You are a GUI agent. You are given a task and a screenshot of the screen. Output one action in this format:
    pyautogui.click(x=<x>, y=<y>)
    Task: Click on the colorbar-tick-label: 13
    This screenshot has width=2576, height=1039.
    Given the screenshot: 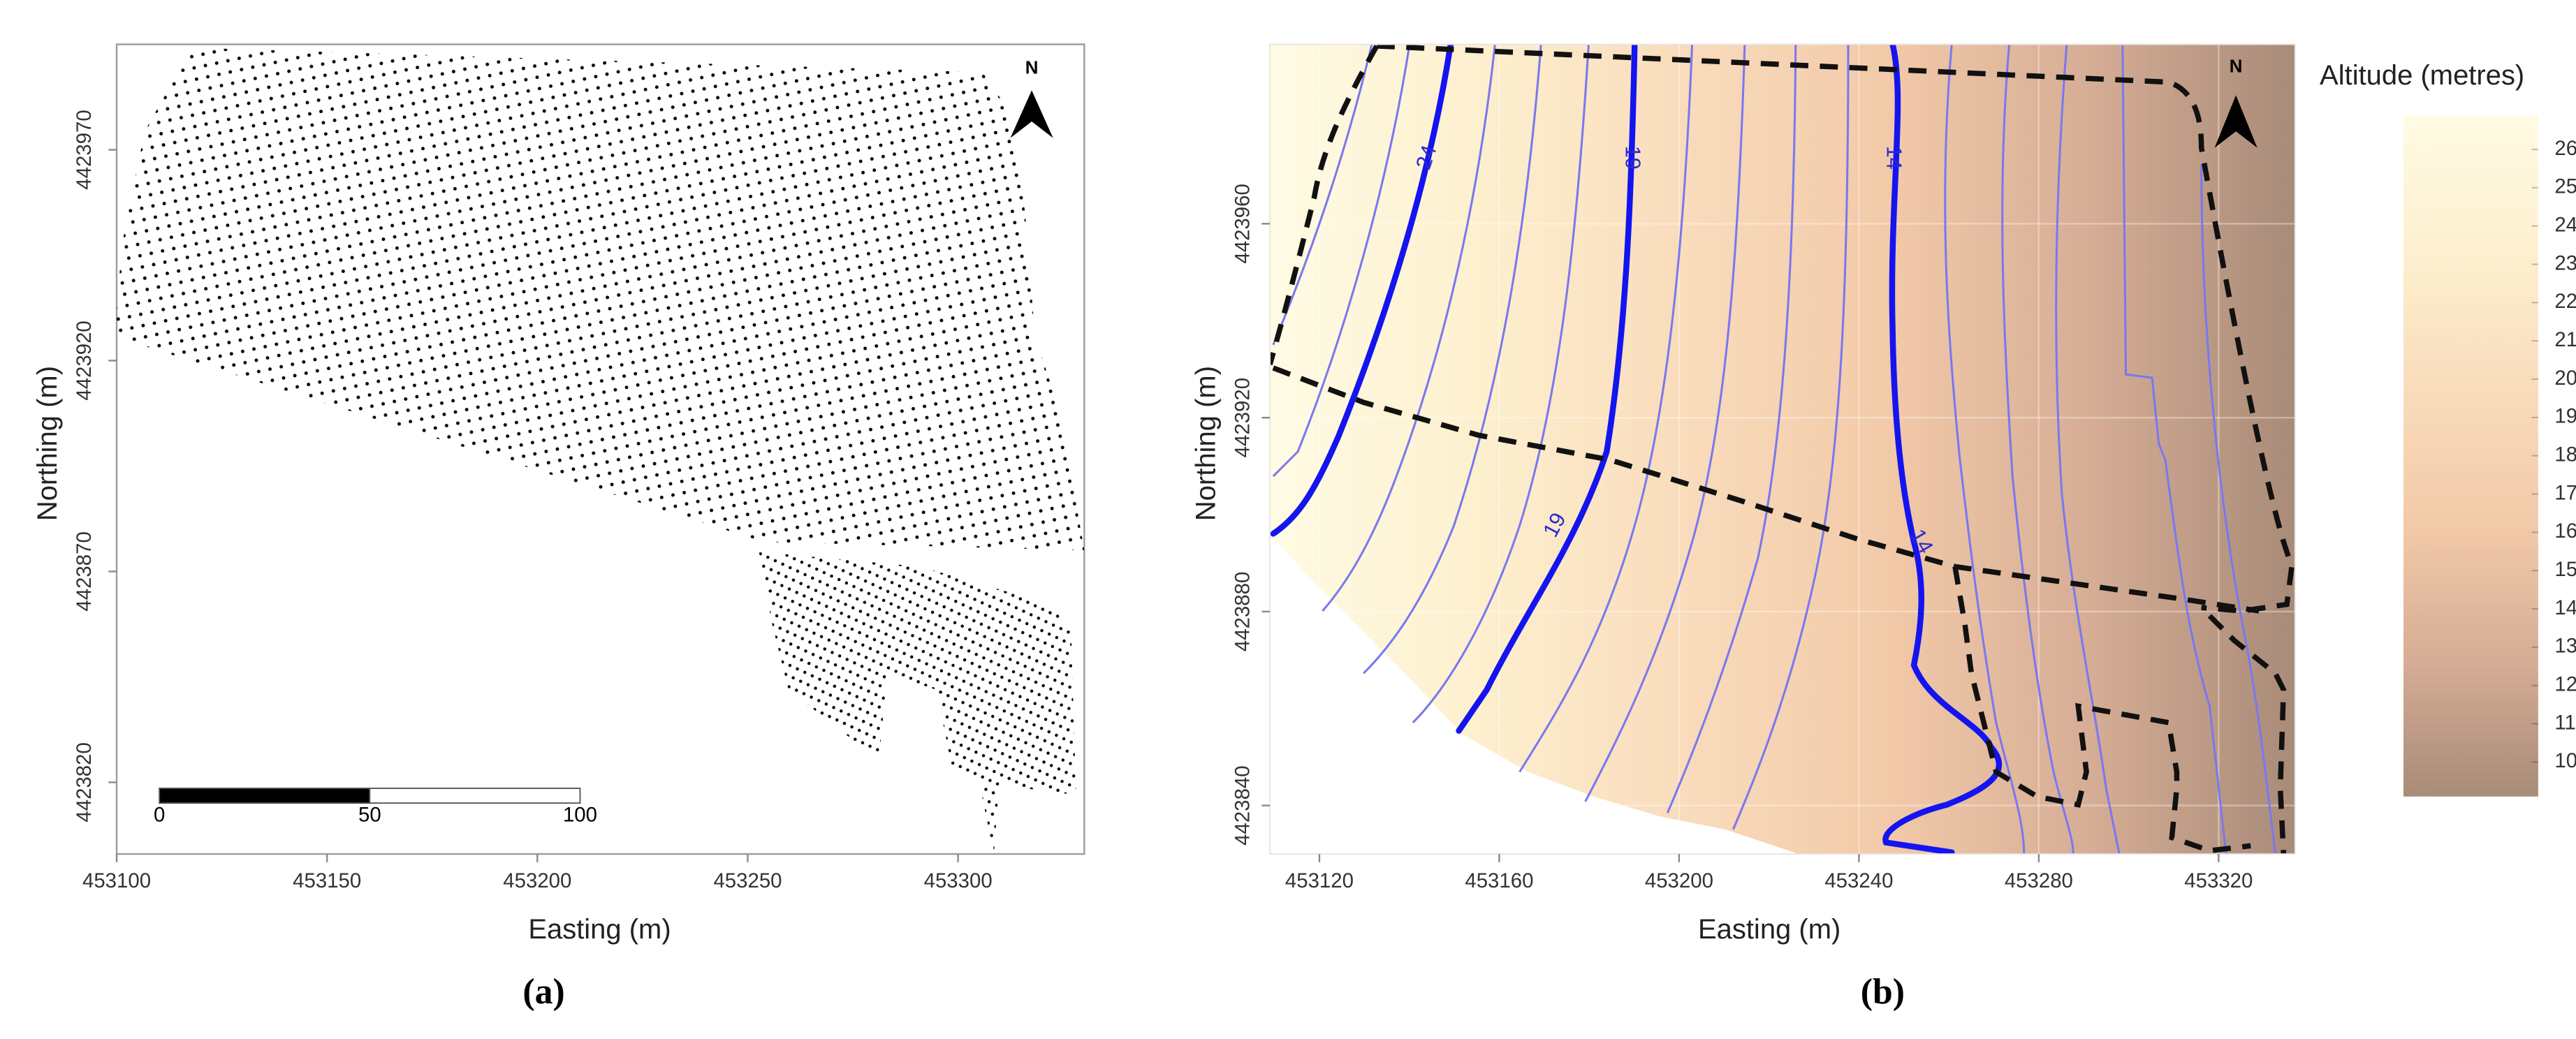 What is the action you would take?
    pyautogui.click(x=2565, y=646)
    